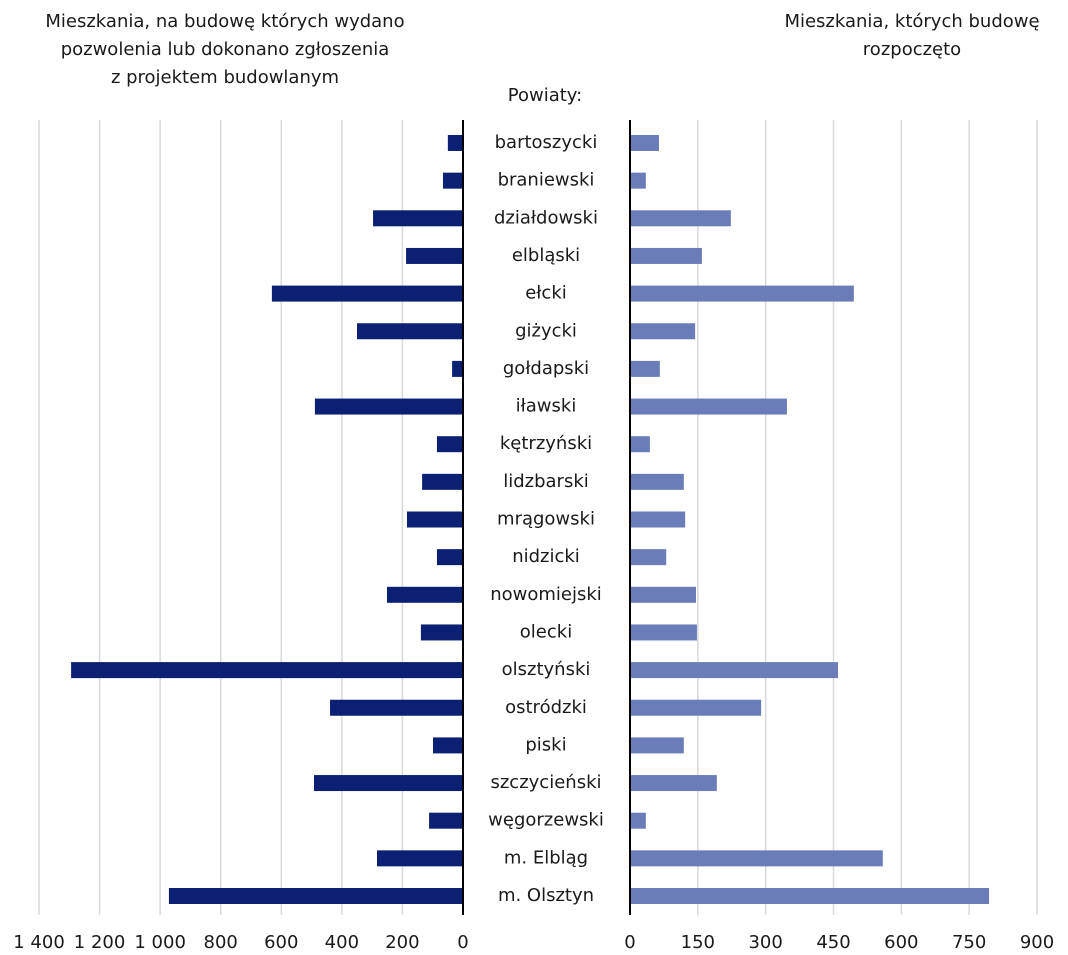 Image resolution: width=1068 pixels, height=955 pixels. I want to click on x-tick-label: 1 400, so click(39, 942).